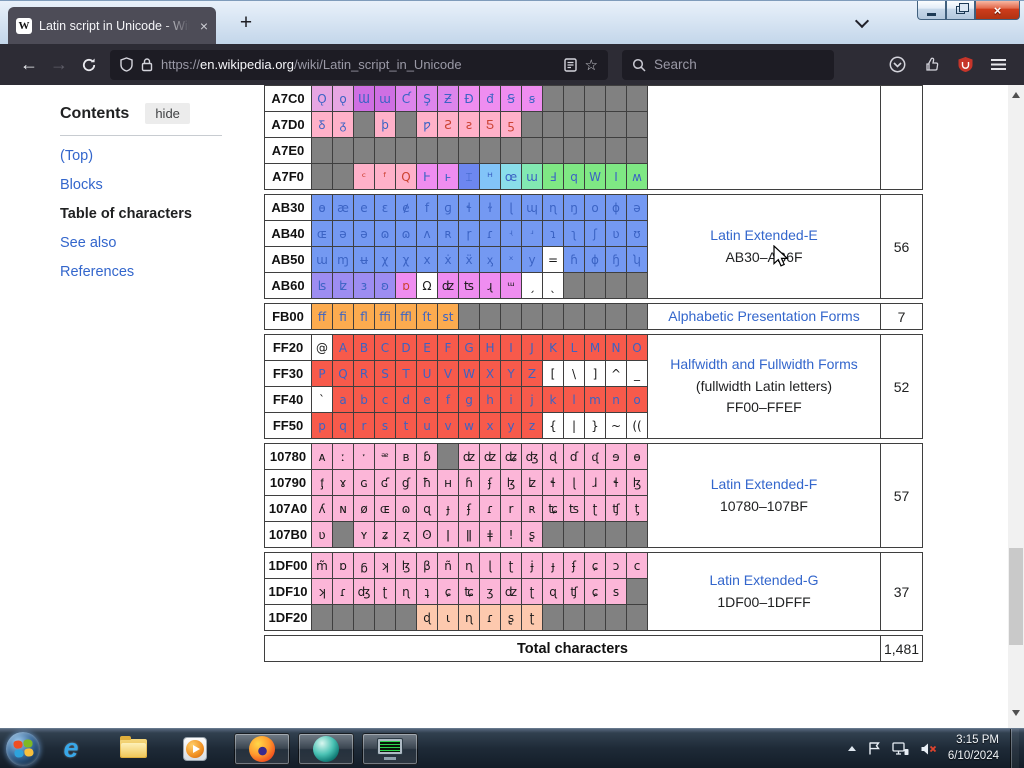 This screenshot has height=768, width=1024. Describe the element at coordinates (574, 176) in the screenshot. I see `char-cell: q` at that location.